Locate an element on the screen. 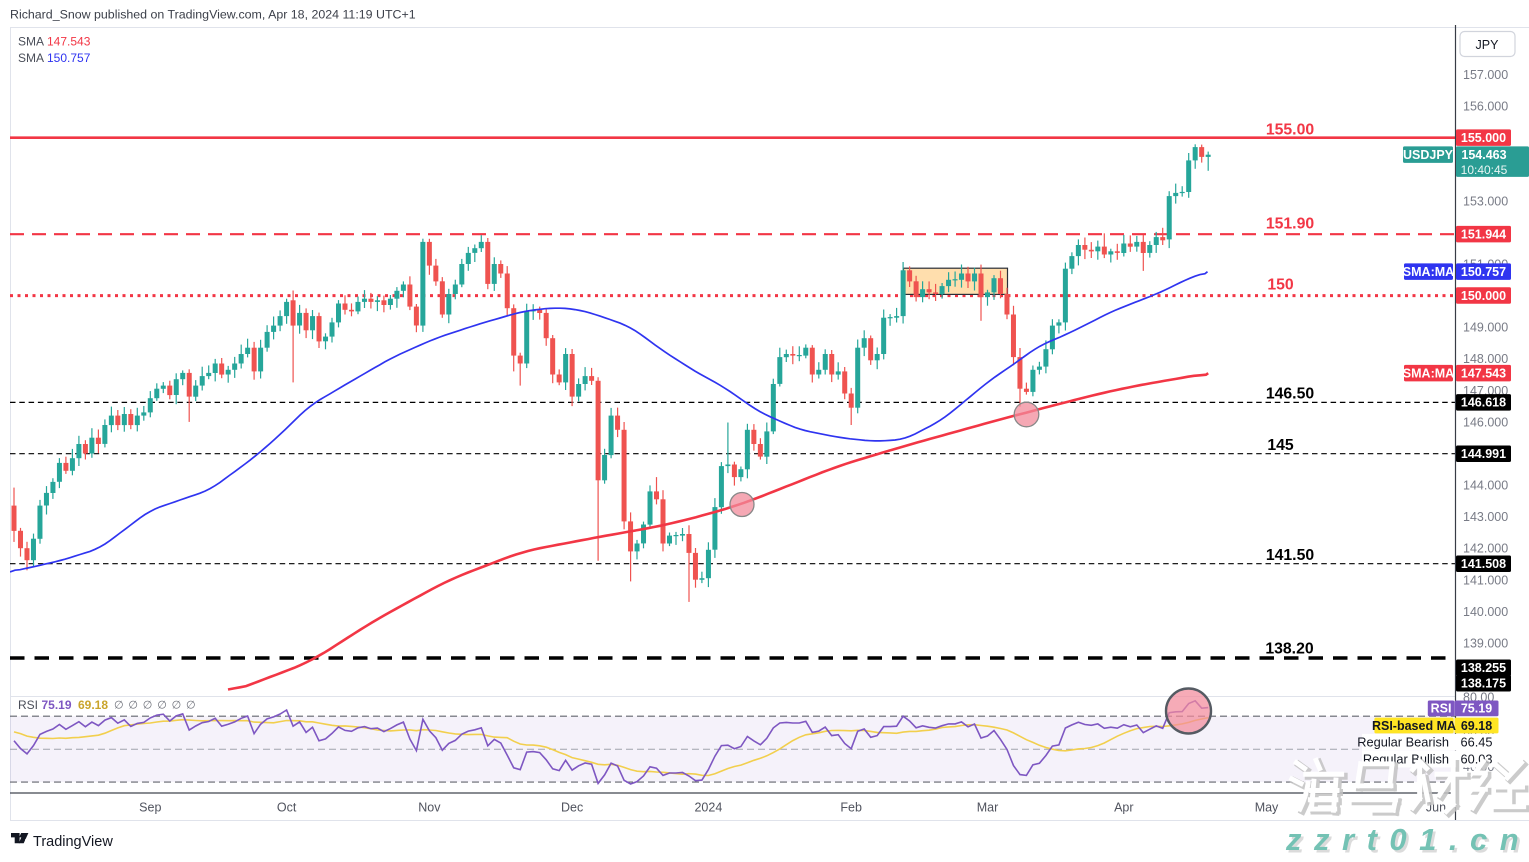  svg-text: 146.50 is located at coordinates (1290, 394).